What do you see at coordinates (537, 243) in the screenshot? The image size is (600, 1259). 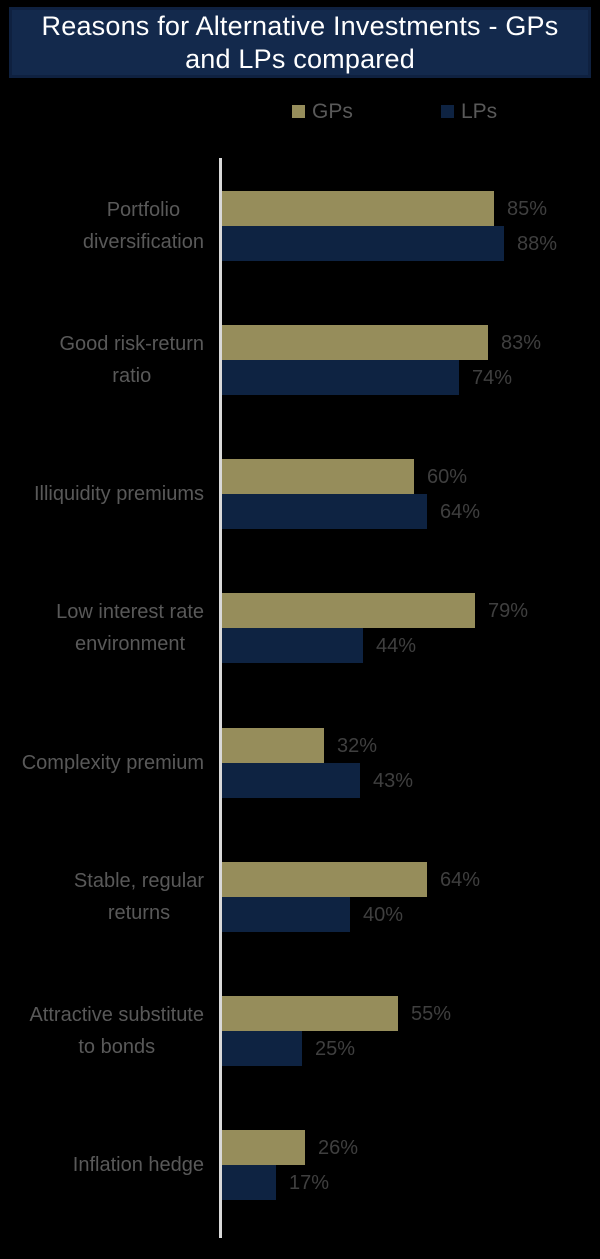 I see `lps-value-label: 88%` at bounding box center [537, 243].